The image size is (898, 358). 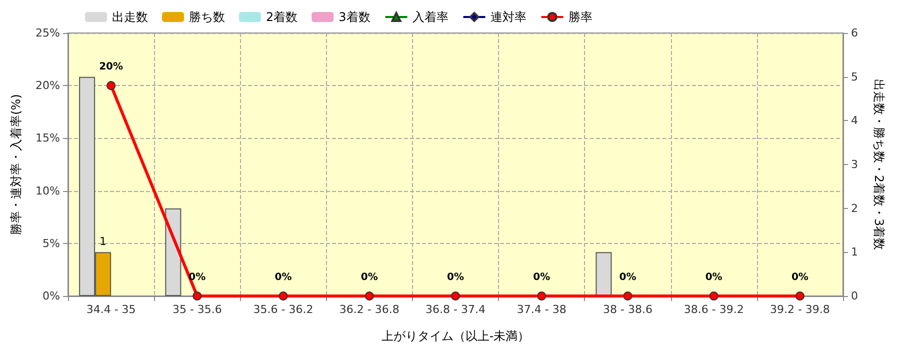 What do you see at coordinates (800, 309) in the screenshot?
I see `x-tick-label: 39.2 - 39.8` at bounding box center [800, 309].